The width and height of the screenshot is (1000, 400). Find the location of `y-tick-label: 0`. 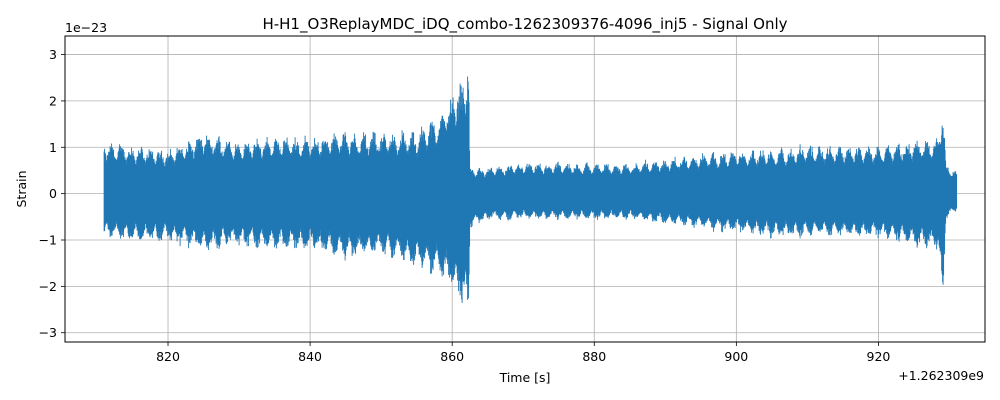

y-tick-label: 0 is located at coordinates (53, 193).